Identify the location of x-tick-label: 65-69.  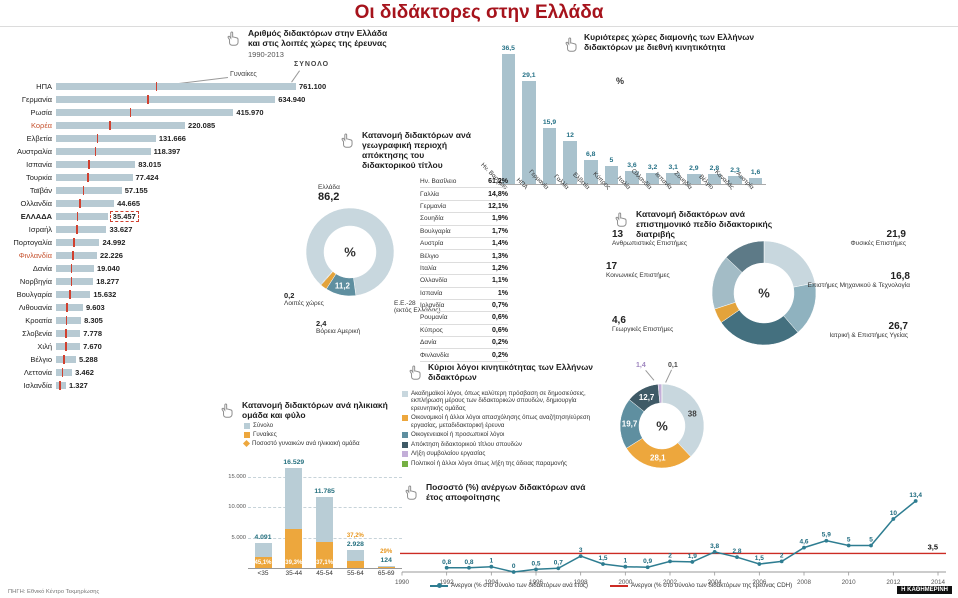
(386, 573).